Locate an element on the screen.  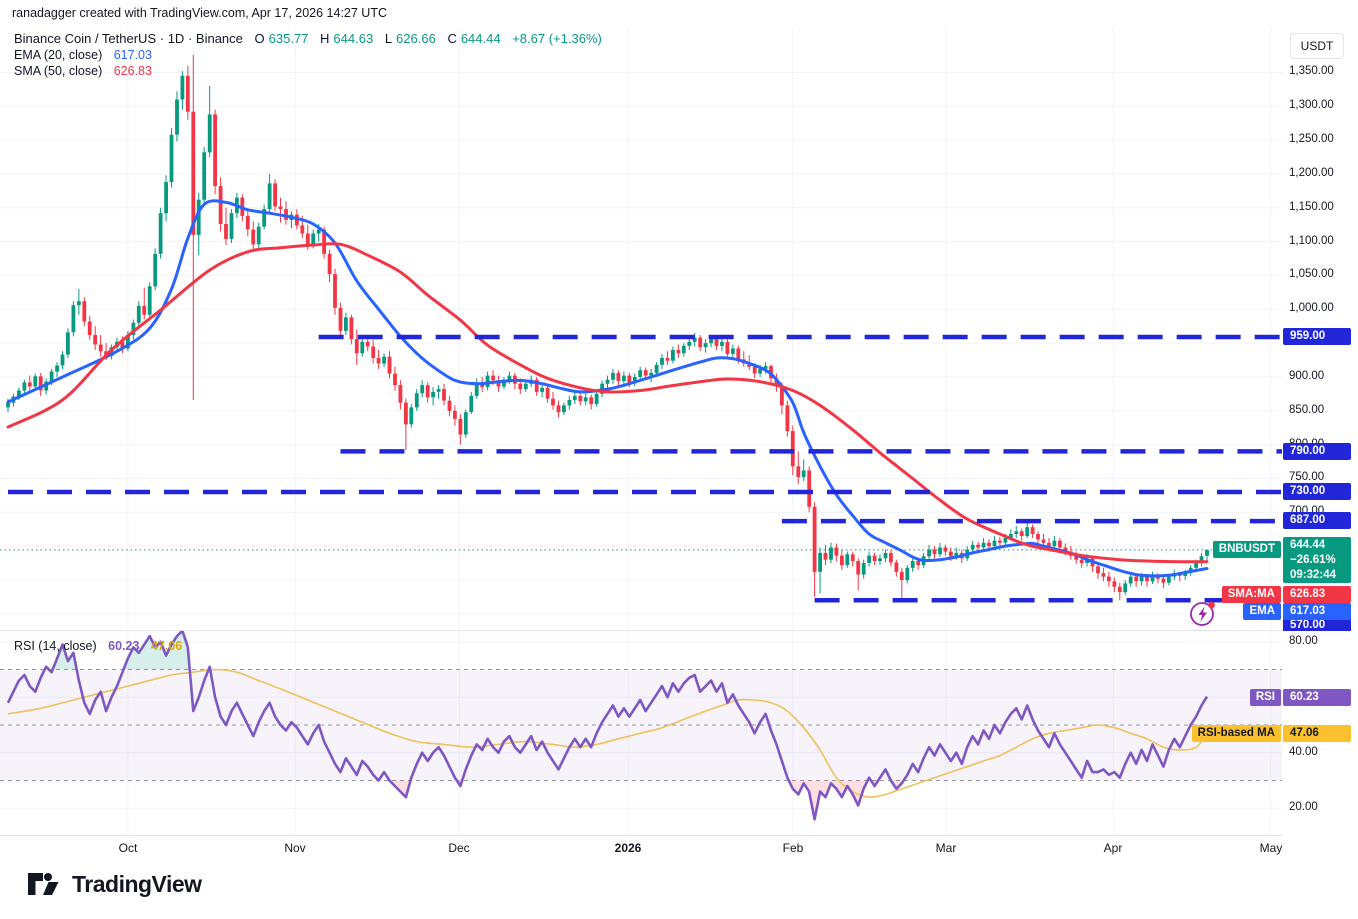
ema-label: EMA (20, close) is located at coordinates (58, 55).